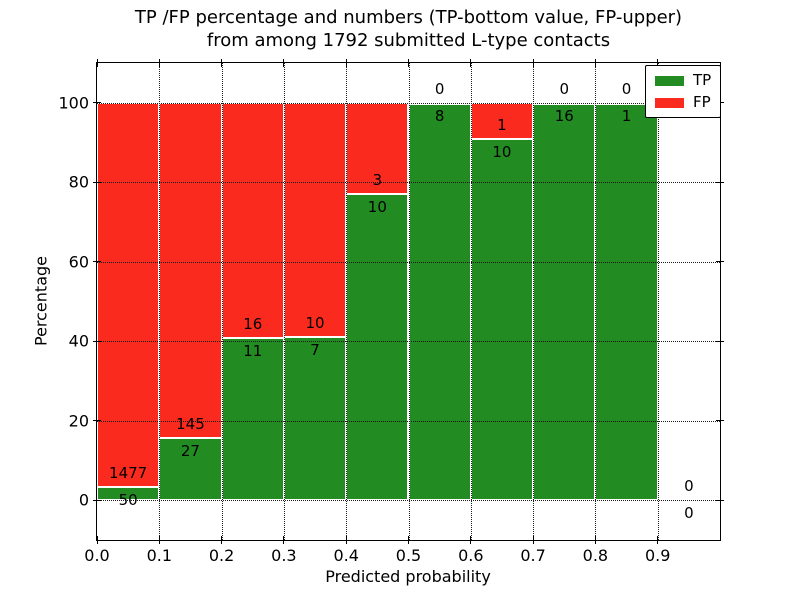  Describe the element at coordinates (408, 555) in the screenshot. I see `x-tick-label: 0.5` at that location.